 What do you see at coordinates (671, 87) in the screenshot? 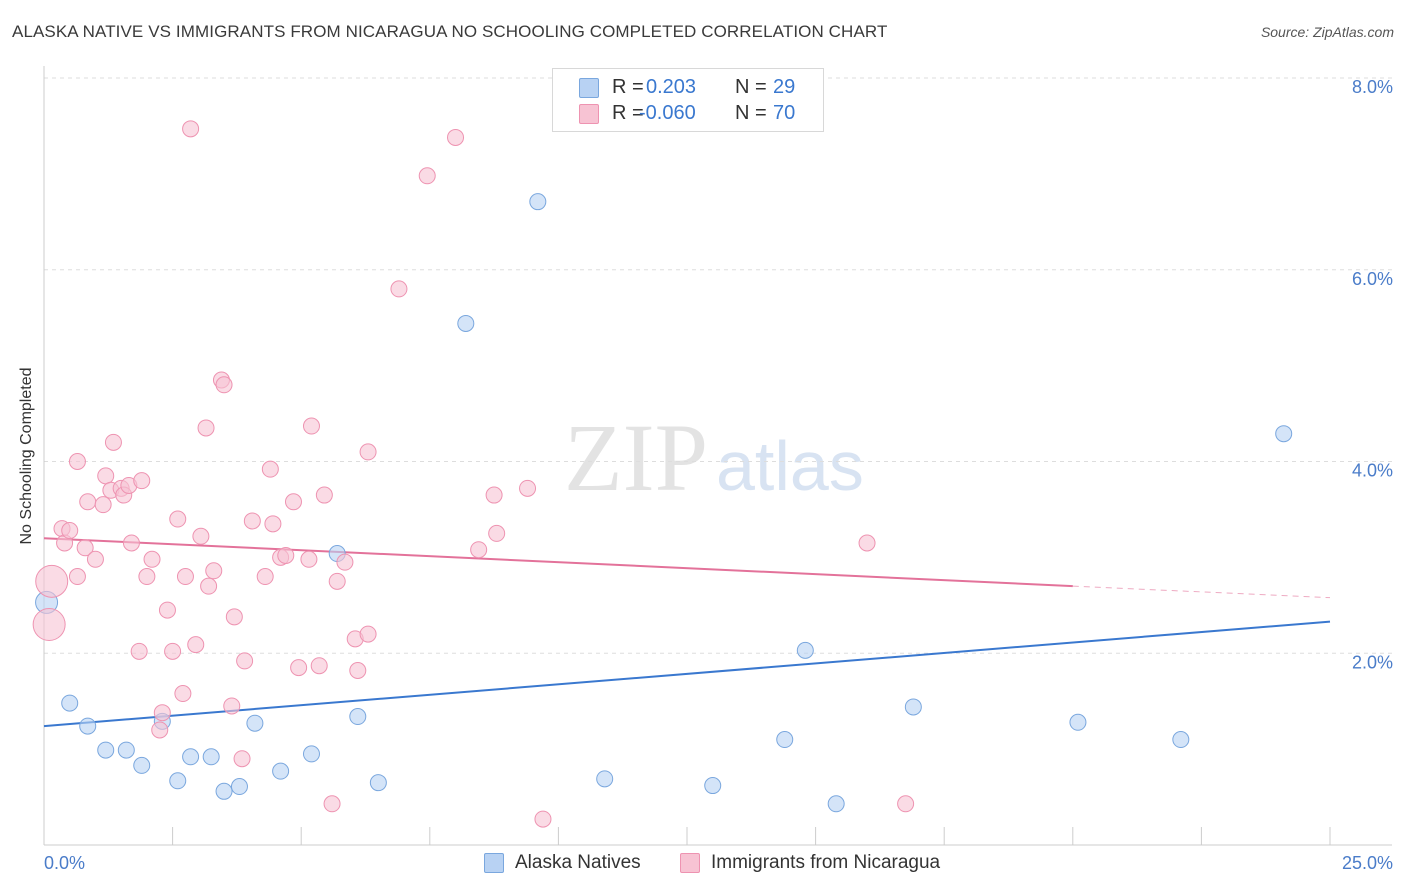
I see `r-value: 0.203` at bounding box center [671, 87].